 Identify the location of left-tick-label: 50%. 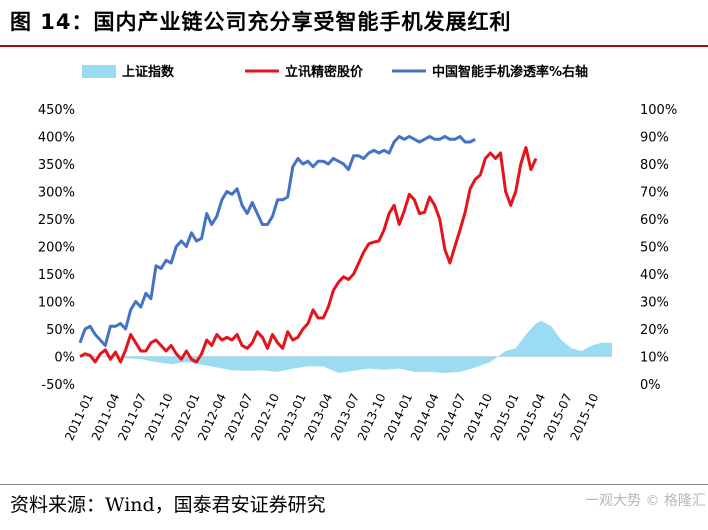
(60, 330).